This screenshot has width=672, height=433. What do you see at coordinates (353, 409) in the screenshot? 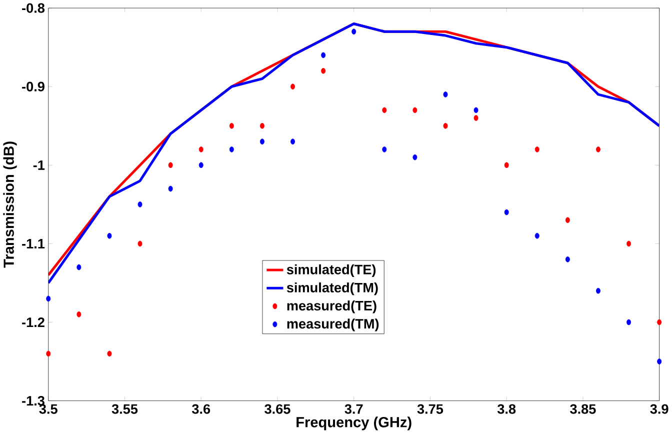
I see `x-tick-label: 3.7` at bounding box center [353, 409].